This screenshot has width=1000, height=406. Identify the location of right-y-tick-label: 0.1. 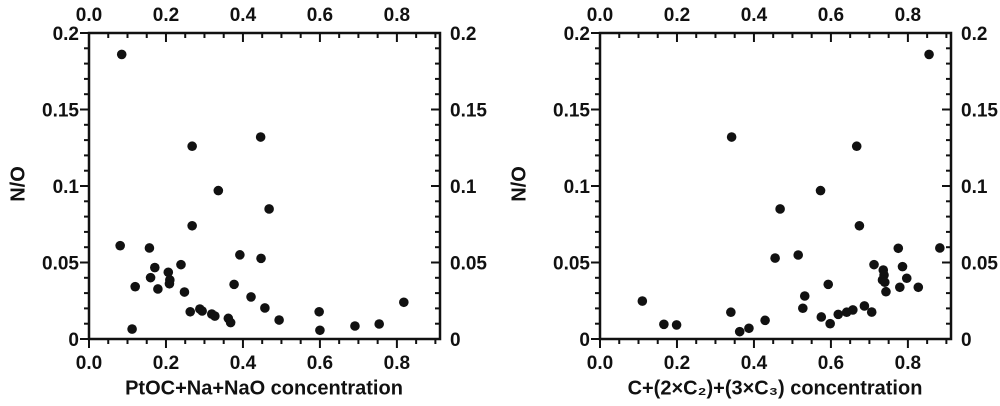
(463, 187).